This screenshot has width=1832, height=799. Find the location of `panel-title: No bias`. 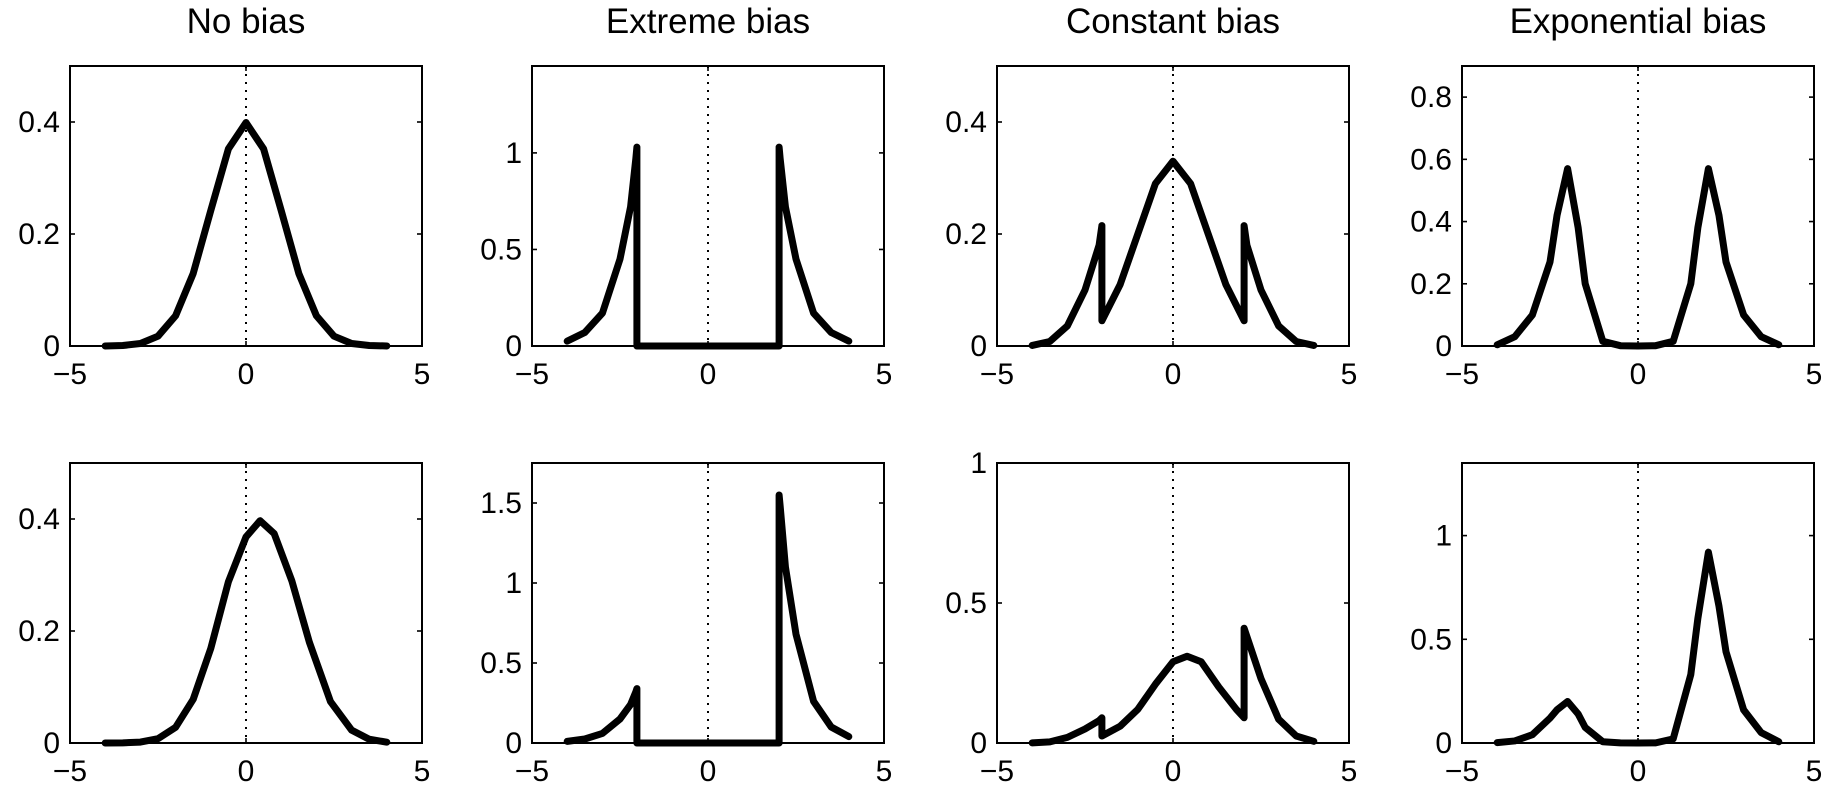

panel-title: No bias is located at coordinates (246, 21).